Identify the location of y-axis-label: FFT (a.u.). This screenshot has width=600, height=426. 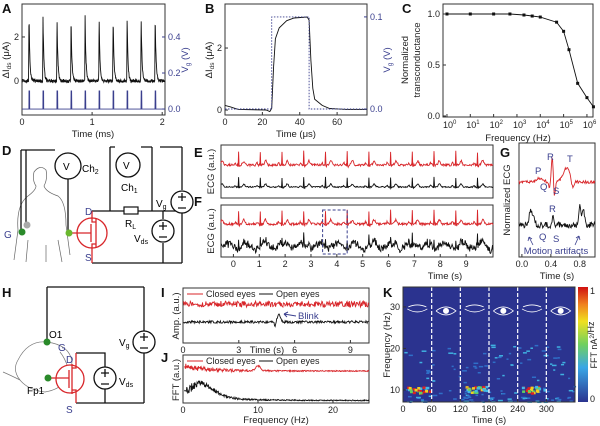
(176, 380).